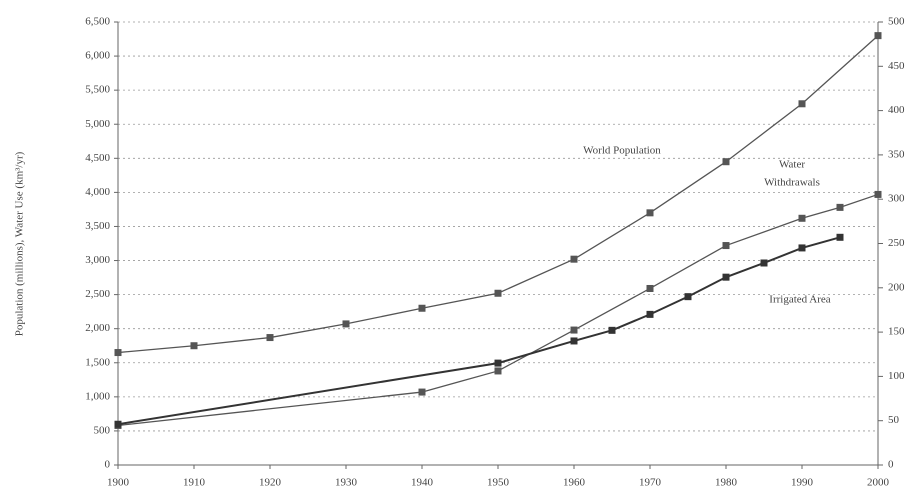 The height and width of the screenshot is (492, 914). I want to click on y2-tick-label: 350, so click(896, 154).